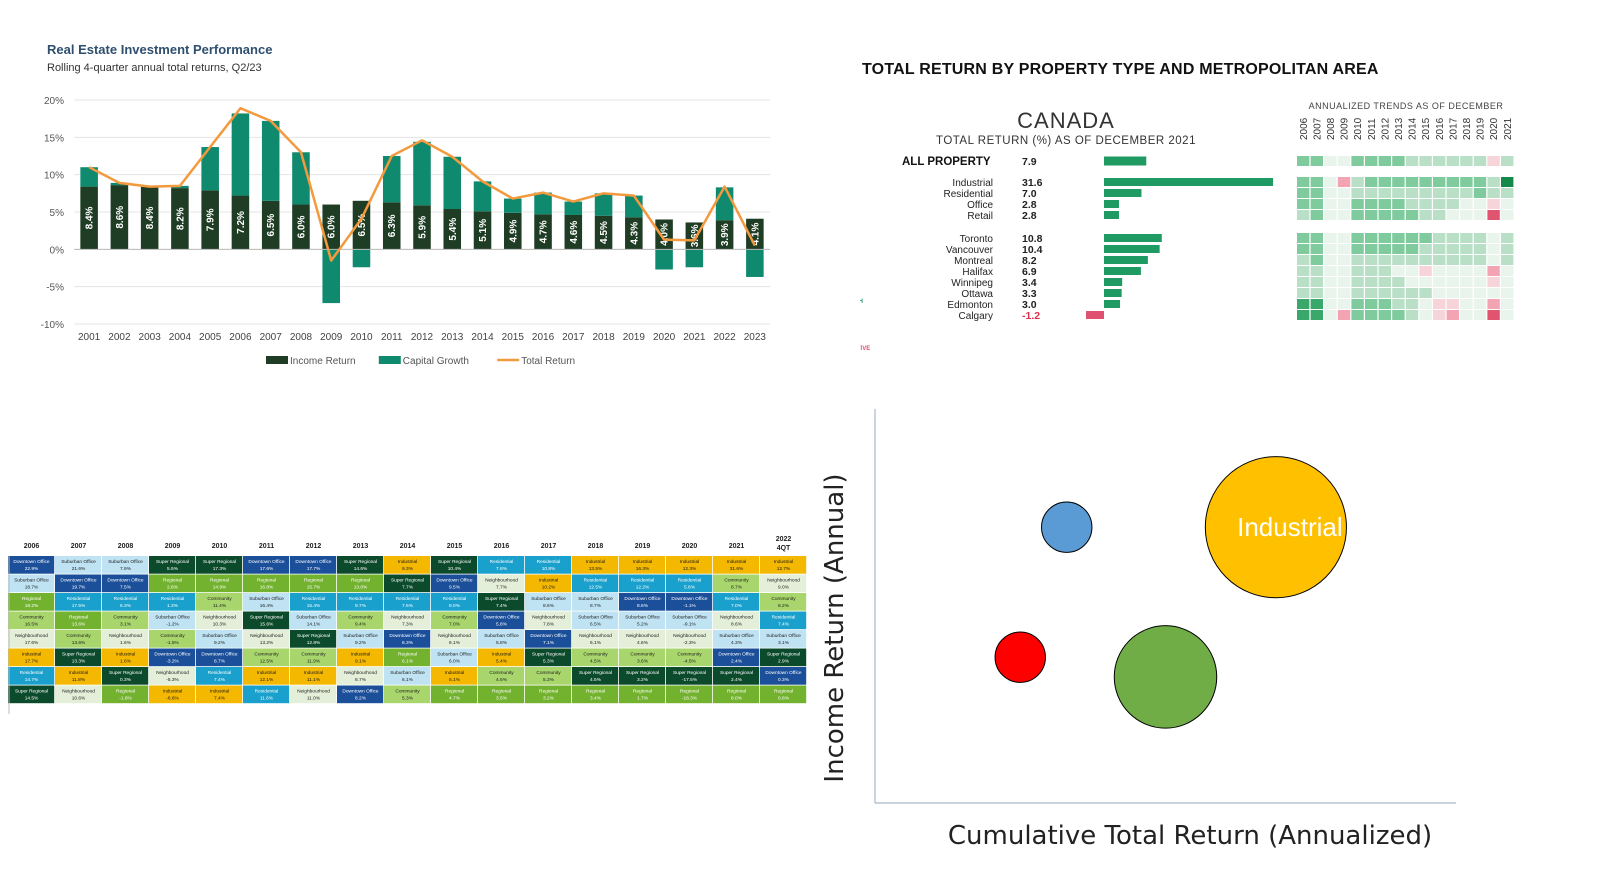 Image resolution: width=1600 pixels, height=871 pixels. I want to click on table-cell-value: 13.3%, so click(79, 662).